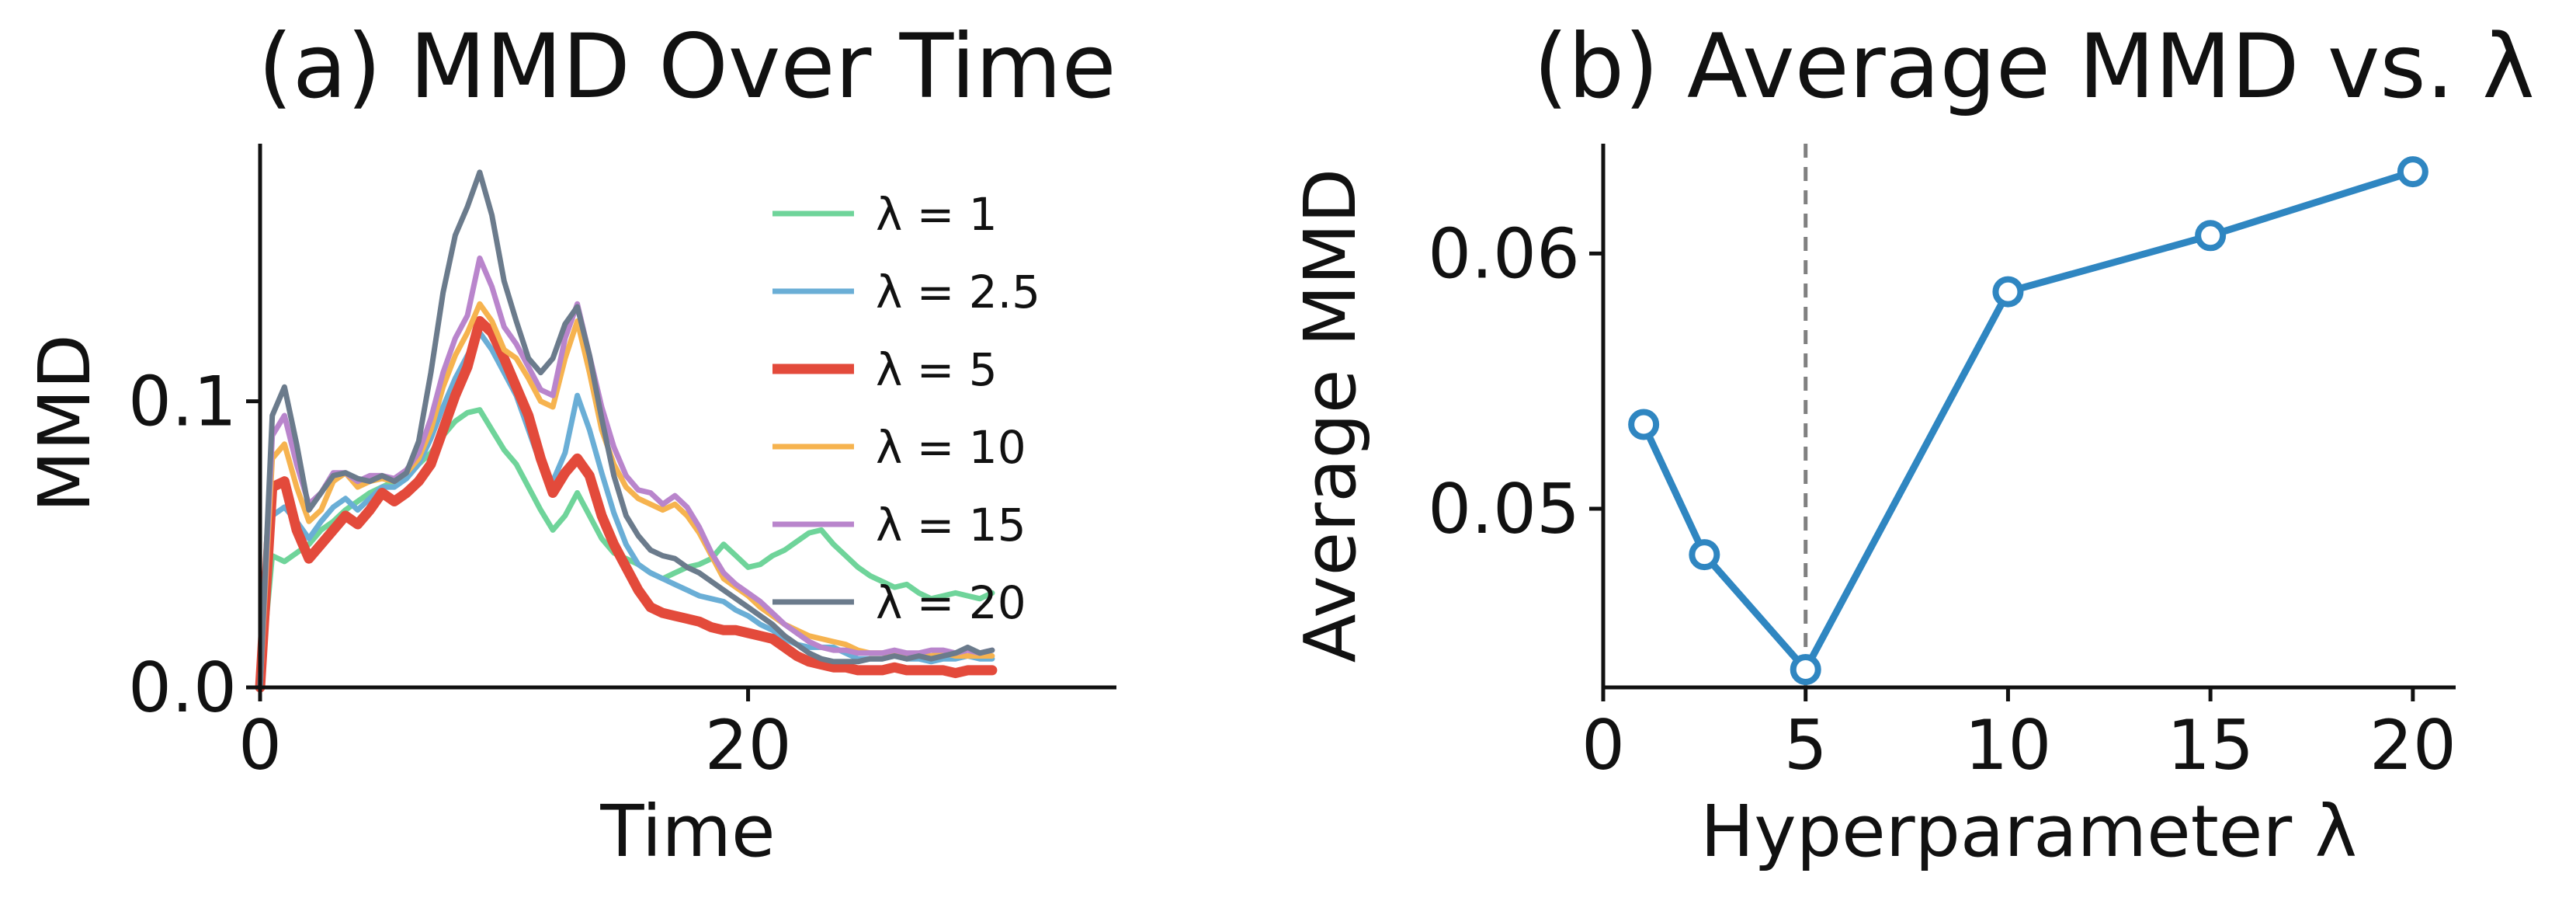 This screenshot has width=2576, height=901. What do you see at coordinates (906, 408) in the screenshot?
I see `panel-a-legend: λ = 1 λ = 2.5 λ = 5 λ = 10 λ = 15 λ = 20` at bounding box center [906, 408].